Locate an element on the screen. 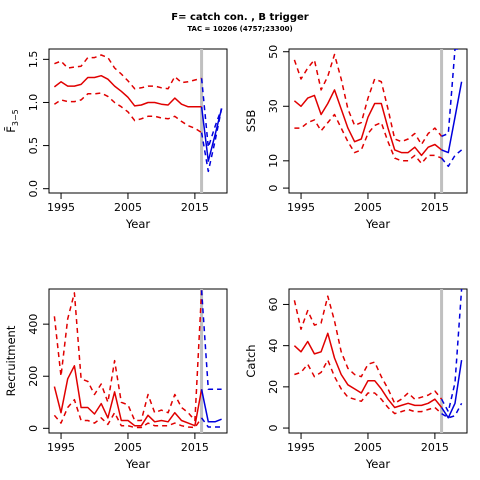 The height and width of the screenshot is (480, 480). y-tick-label: 1.0 is located at coordinates (33, 103).